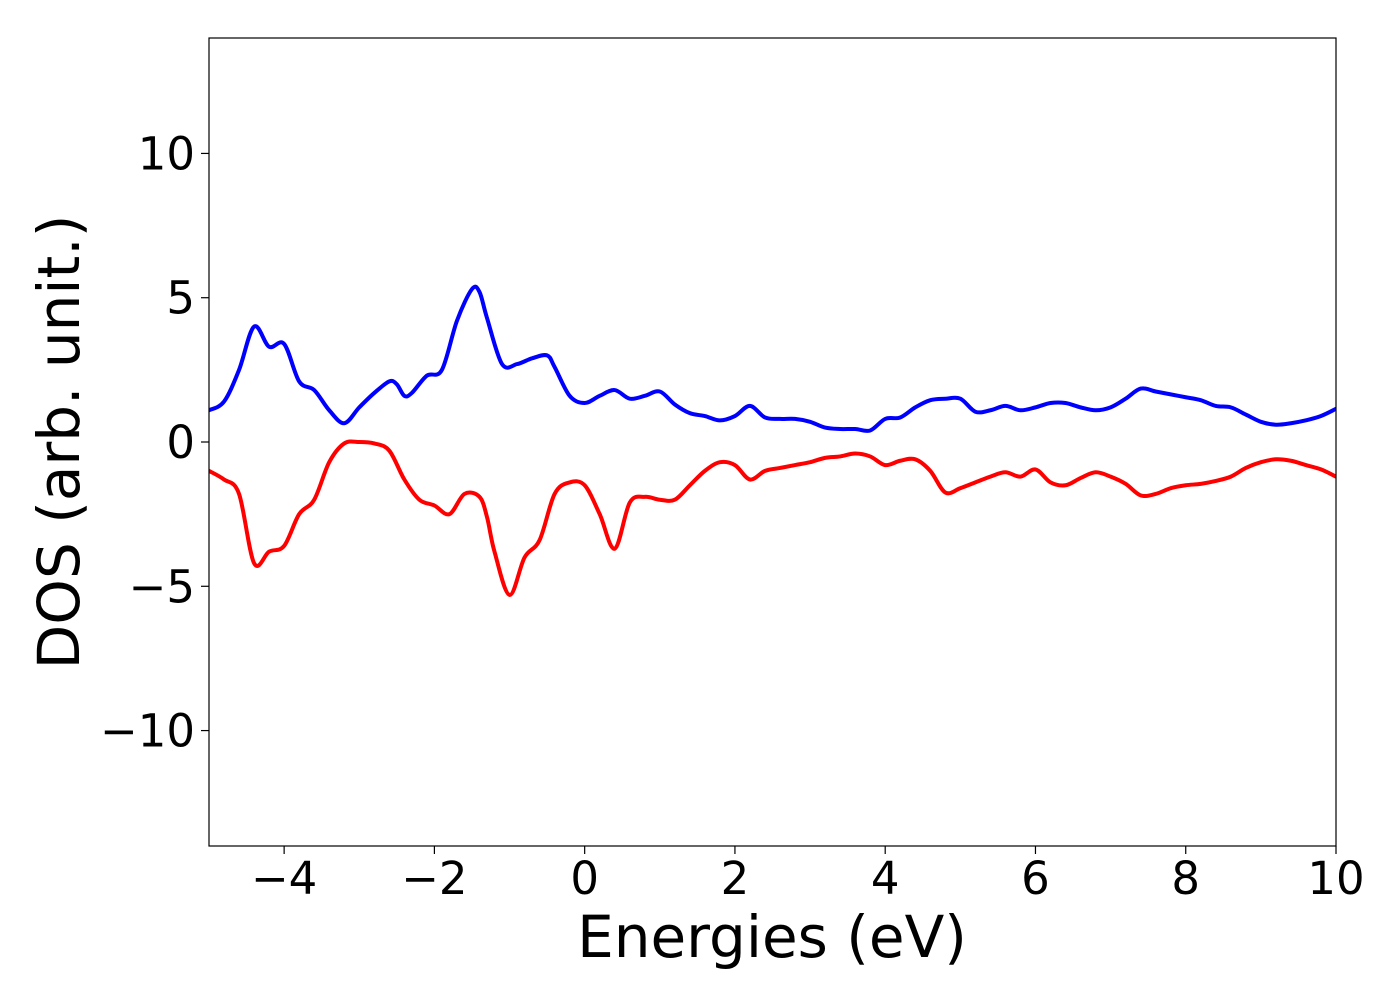  Describe the element at coordinates (772, 937) in the screenshot. I see `x-axis-label: Energies (eV)` at that location.